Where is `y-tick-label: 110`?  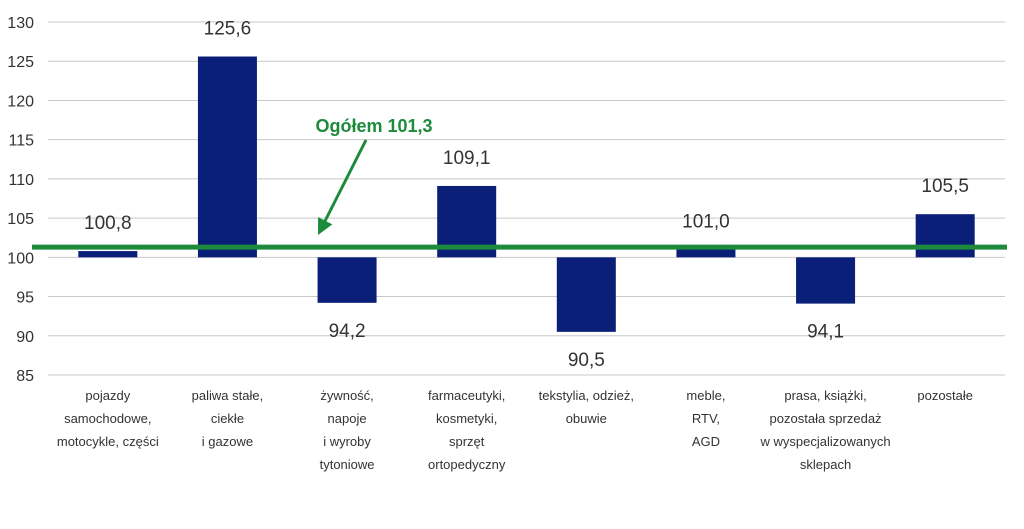
y-tick-label: 110 is located at coordinates (21, 180).